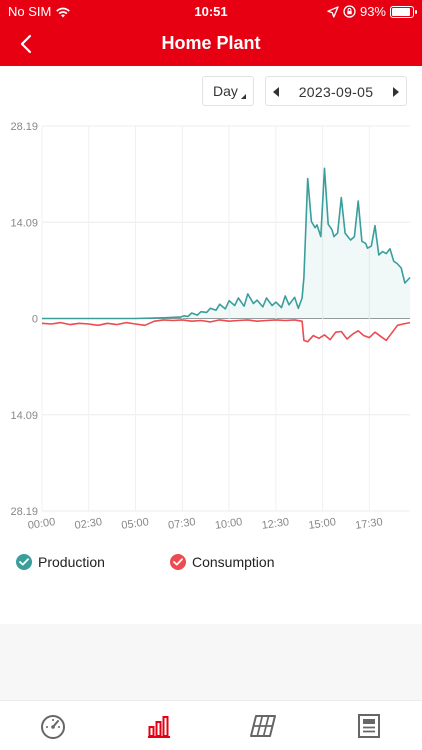  I want to click on battery-icon, so click(403, 11).